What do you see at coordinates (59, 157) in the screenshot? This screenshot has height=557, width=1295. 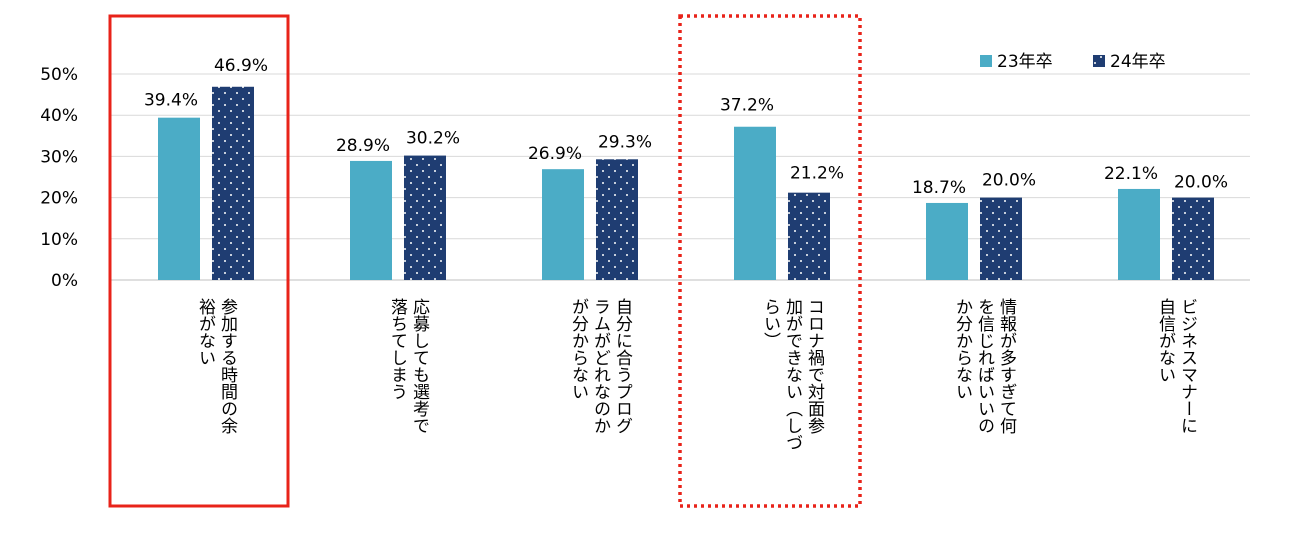 I see `y-tick-label: 30%` at bounding box center [59, 157].